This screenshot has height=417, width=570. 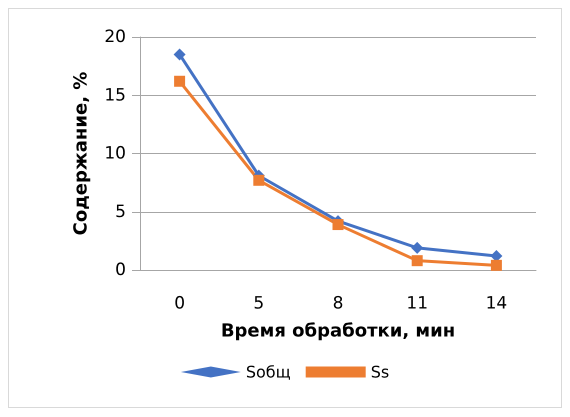 I want to click on x-tick-label: 14, so click(x=497, y=304).